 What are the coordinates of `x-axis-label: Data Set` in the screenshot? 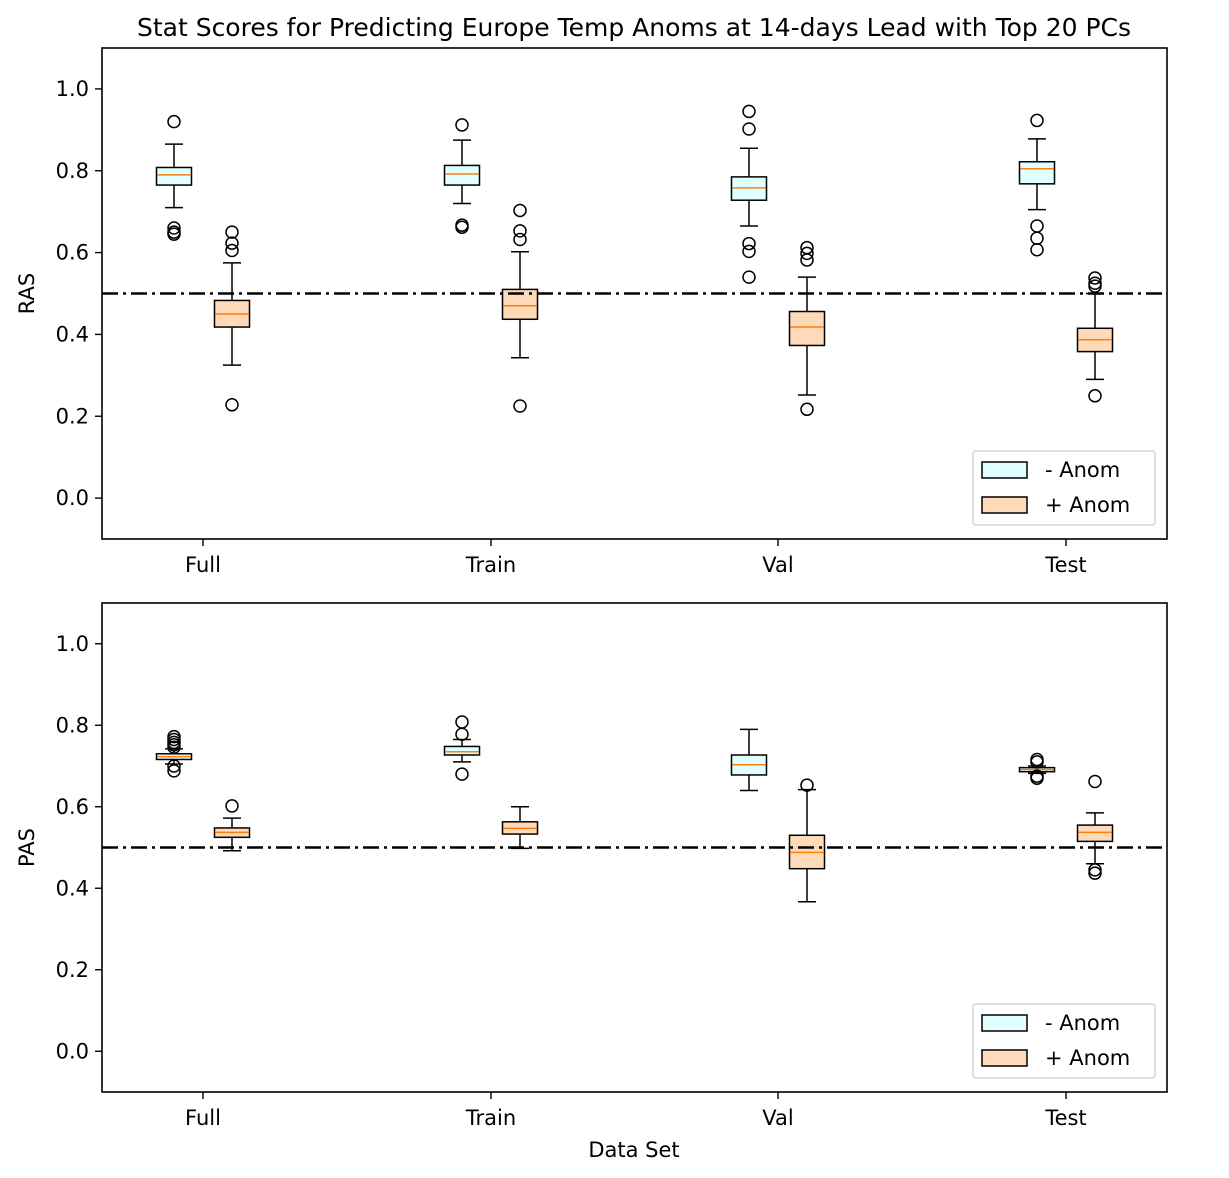 It's located at (633, 1150).